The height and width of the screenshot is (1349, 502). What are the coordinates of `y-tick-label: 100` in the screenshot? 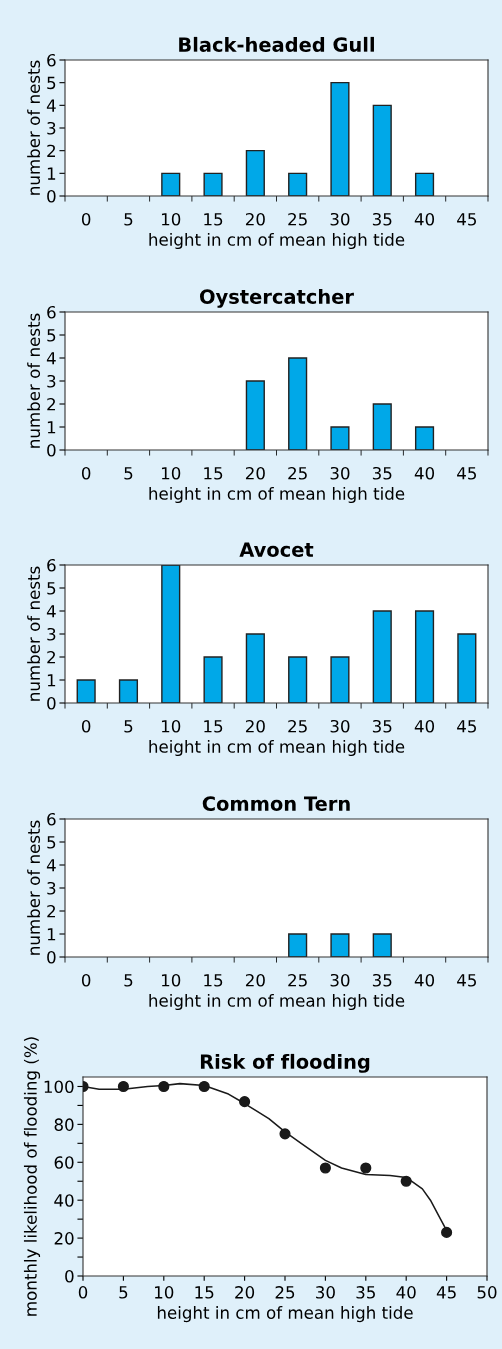 It's located at (59, 1087).